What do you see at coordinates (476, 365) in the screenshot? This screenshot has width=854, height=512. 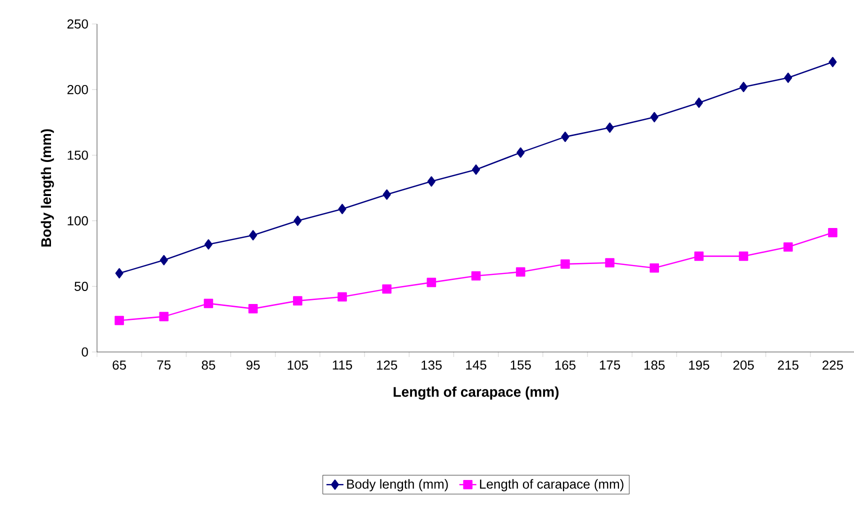 I see `x-tick-label: 145` at bounding box center [476, 365].